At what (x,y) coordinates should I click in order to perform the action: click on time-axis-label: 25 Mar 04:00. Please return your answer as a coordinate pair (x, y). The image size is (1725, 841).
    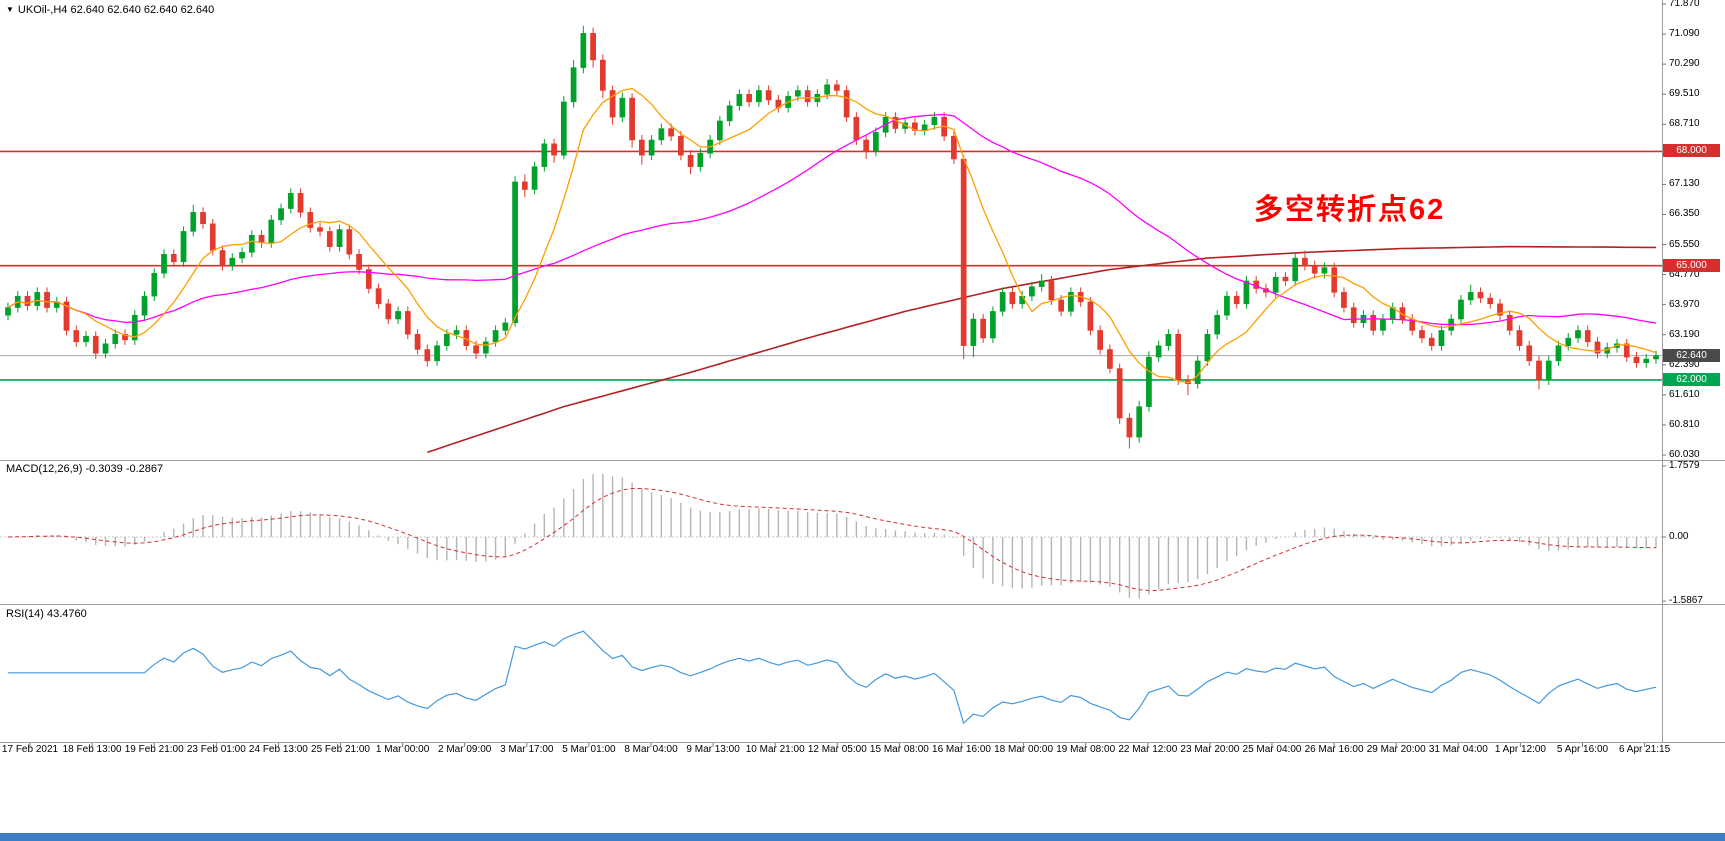
    Looking at the image, I should click on (1272, 749).